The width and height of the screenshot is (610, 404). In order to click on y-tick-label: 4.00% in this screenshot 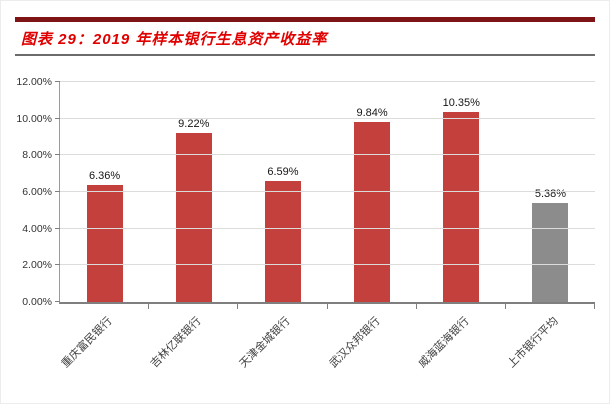, I will do `click(37, 228)`.